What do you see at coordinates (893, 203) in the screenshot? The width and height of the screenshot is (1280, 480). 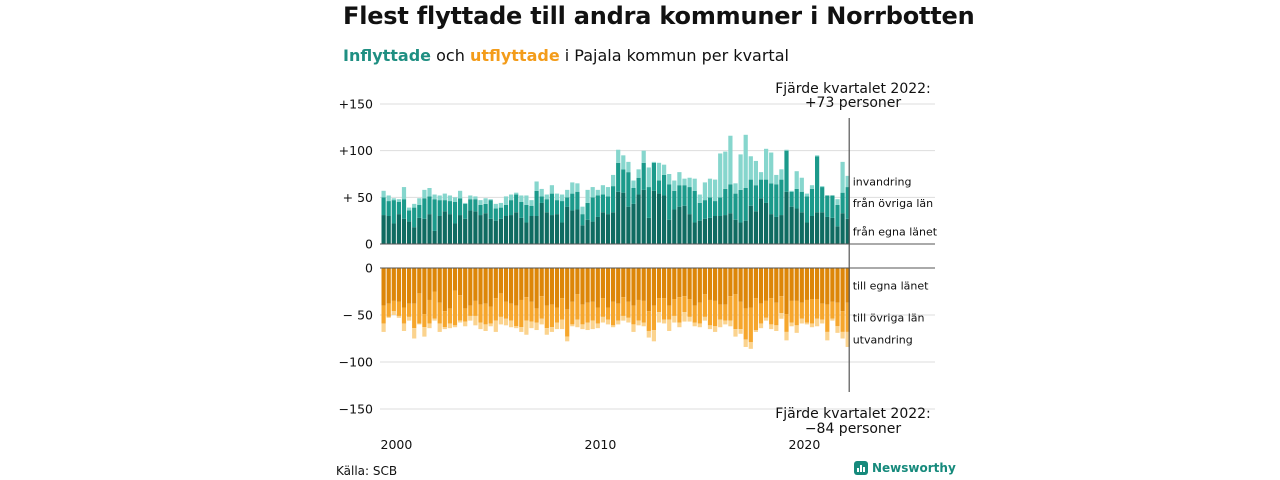 I see `segment-label-in: från övriga län` at bounding box center [893, 203].